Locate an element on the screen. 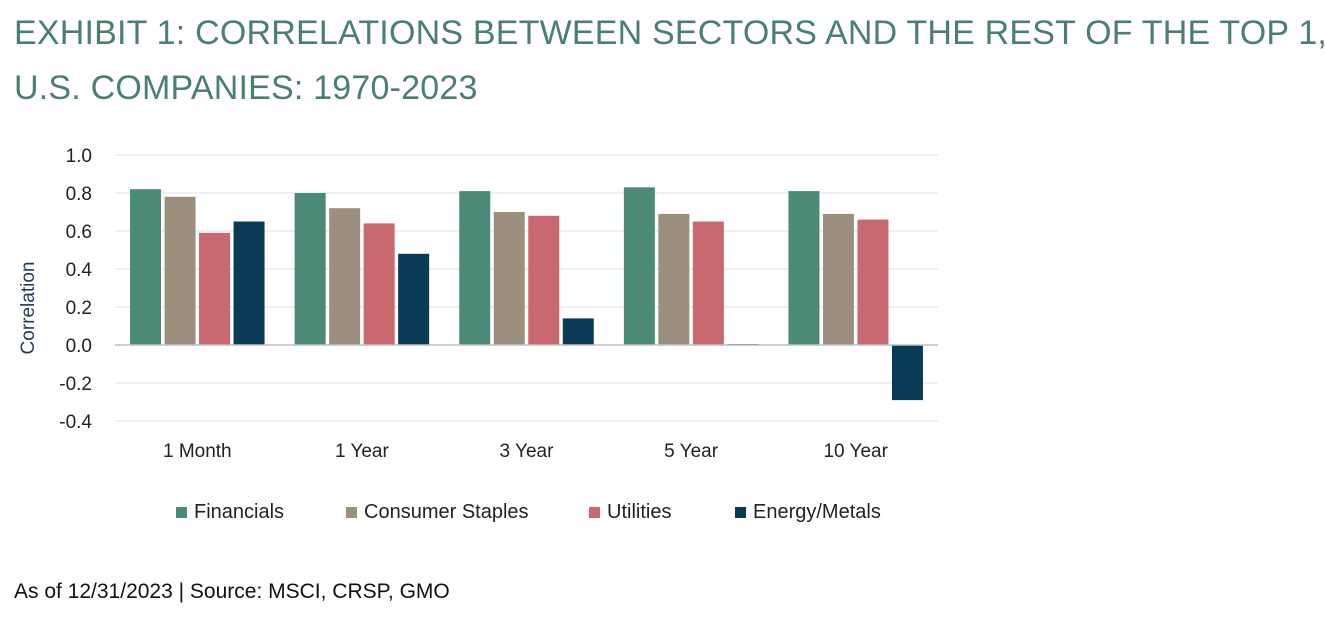 This screenshot has height=621, width=1325. bar-consumer-staples-1-year is located at coordinates (345, 276).